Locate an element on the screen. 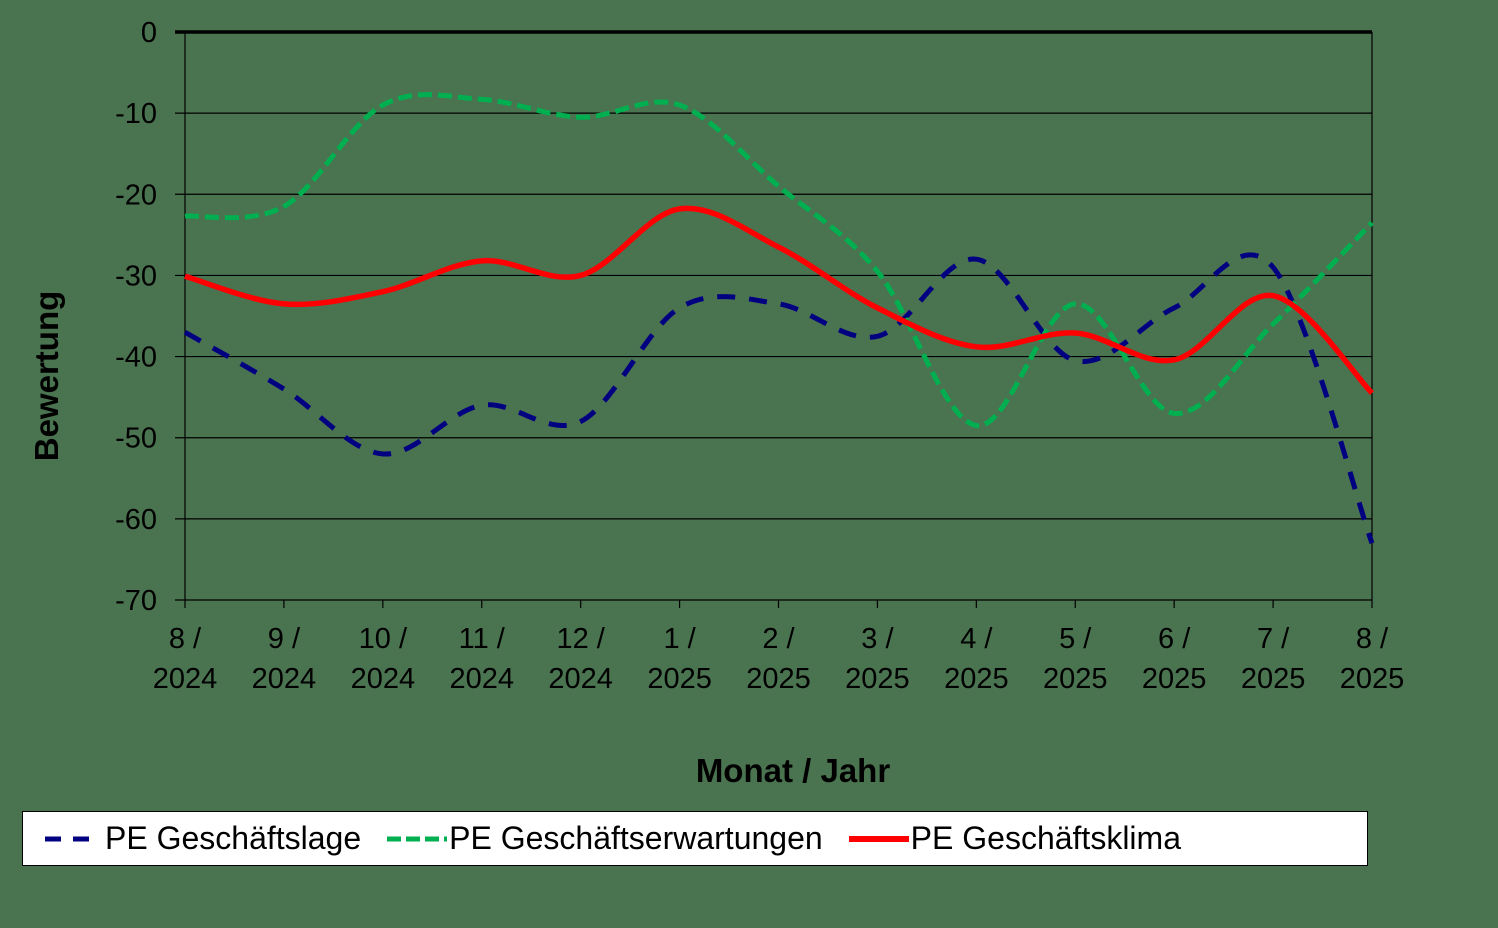  y-tick-label: -70 is located at coordinates (136, 601).